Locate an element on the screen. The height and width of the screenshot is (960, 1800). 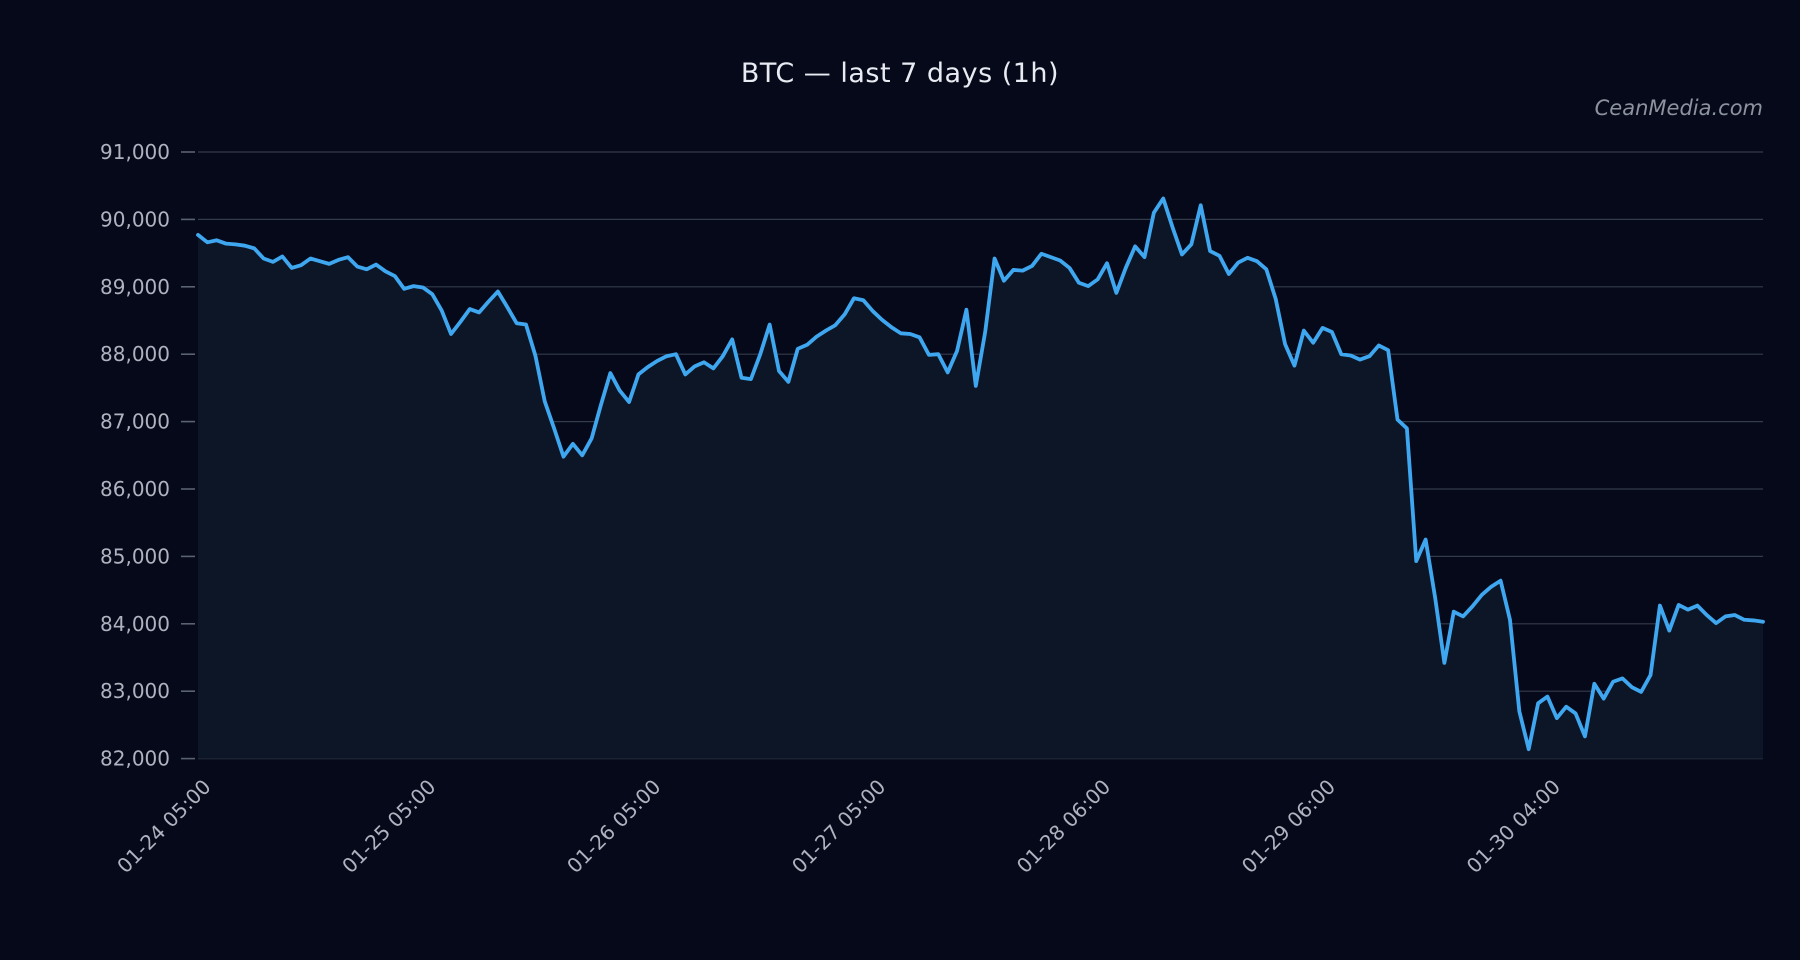
y-tick-label: 89,000 is located at coordinates (135, 287).